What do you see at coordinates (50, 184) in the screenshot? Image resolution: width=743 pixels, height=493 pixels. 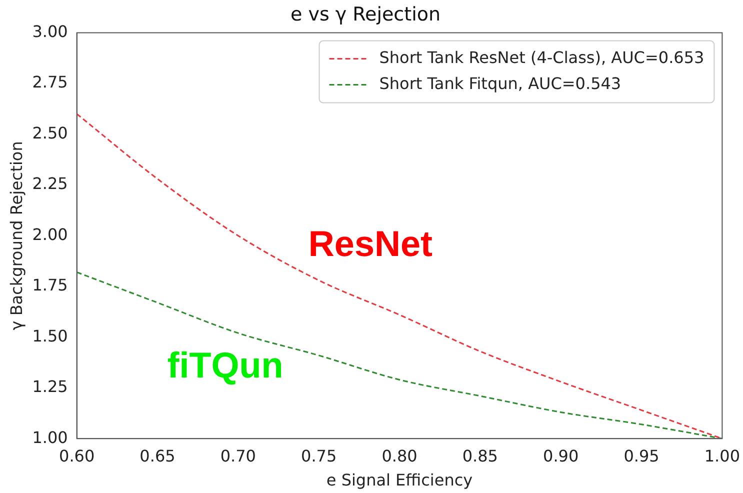 I see `y-tick-label: 2.25` at bounding box center [50, 184].